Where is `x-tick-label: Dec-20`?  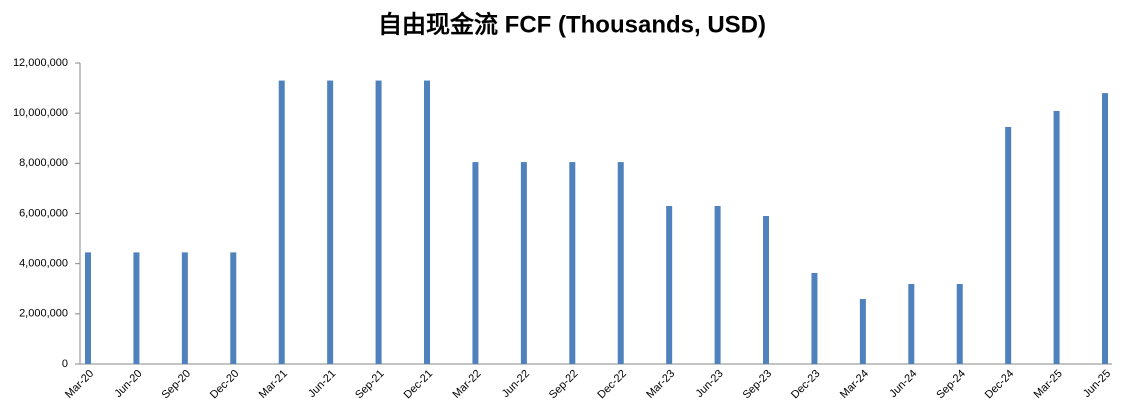
x-tick-label: Dec-20 is located at coordinates (225, 385).